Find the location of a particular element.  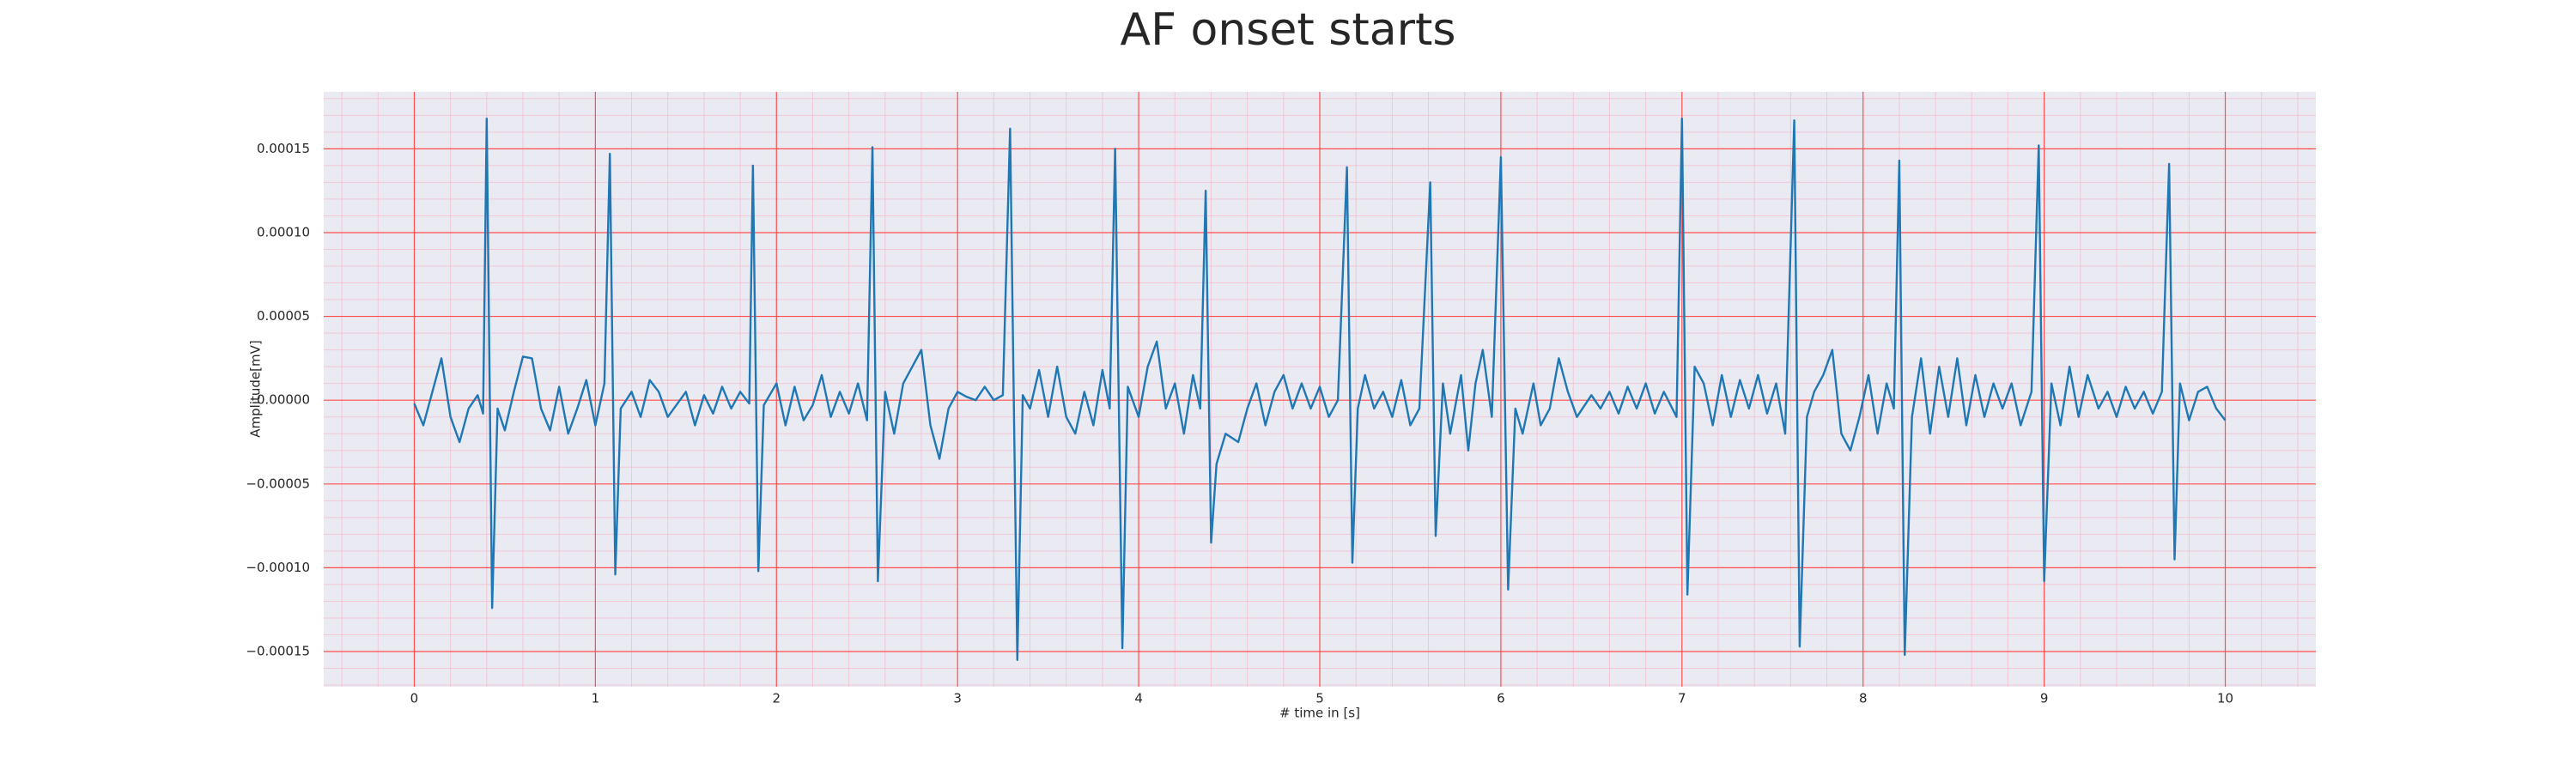

x-axis-label: # time in [s] is located at coordinates (1319, 713).